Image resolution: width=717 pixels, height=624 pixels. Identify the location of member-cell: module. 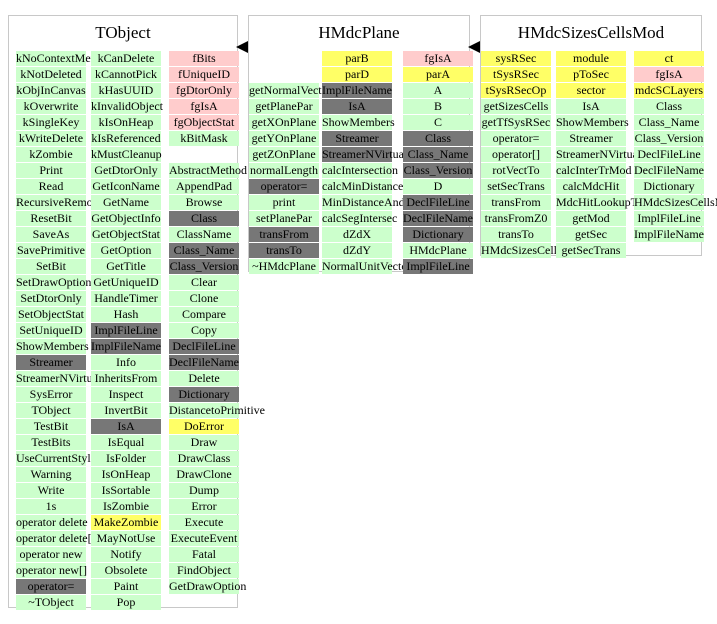
(591, 58).